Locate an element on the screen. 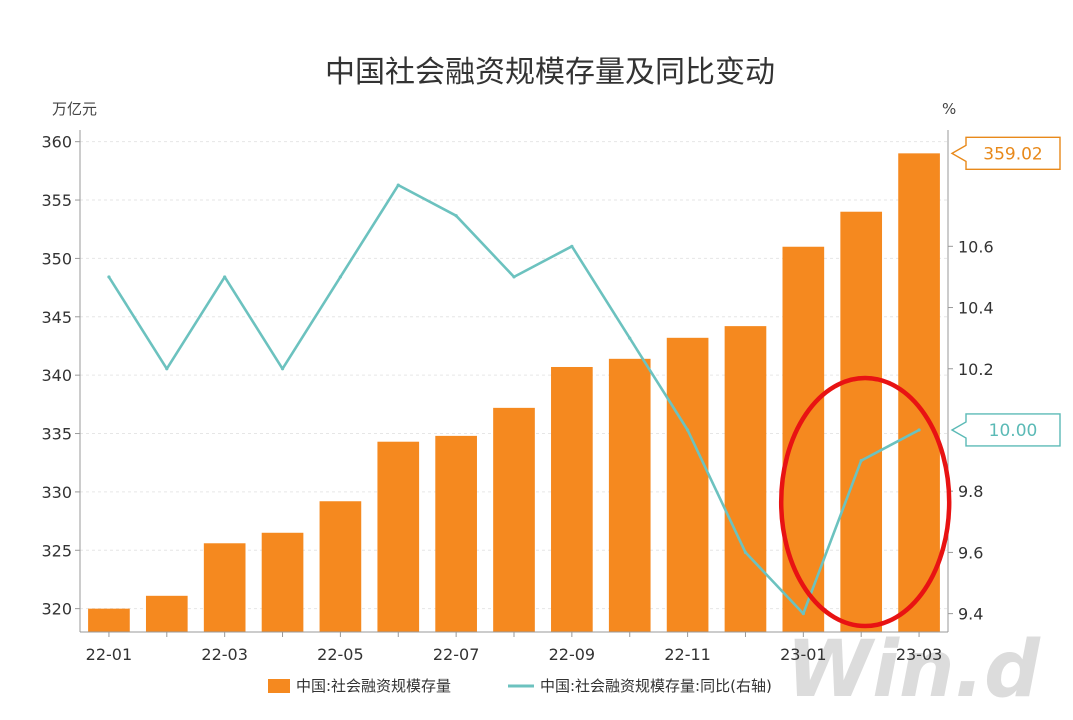 This screenshot has height=720, width=1073. highlight-ellipse is located at coordinates (865, 502).